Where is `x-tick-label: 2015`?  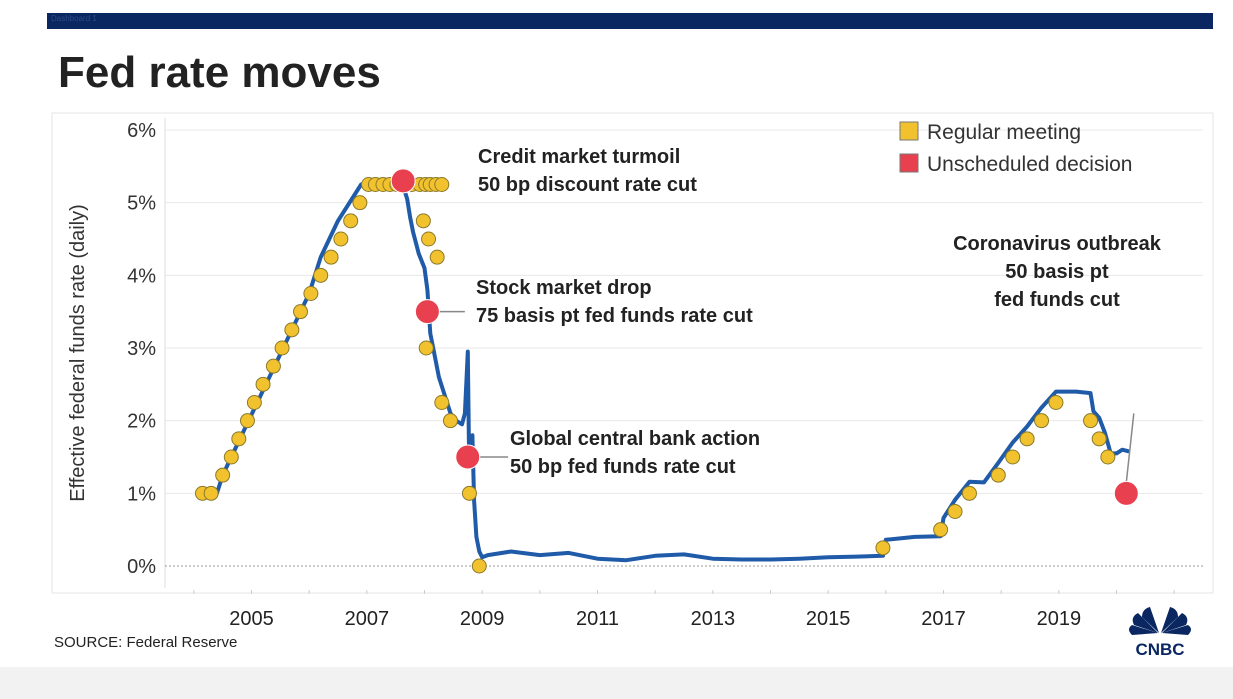
x-tick-label: 2015 is located at coordinates (828, 619).